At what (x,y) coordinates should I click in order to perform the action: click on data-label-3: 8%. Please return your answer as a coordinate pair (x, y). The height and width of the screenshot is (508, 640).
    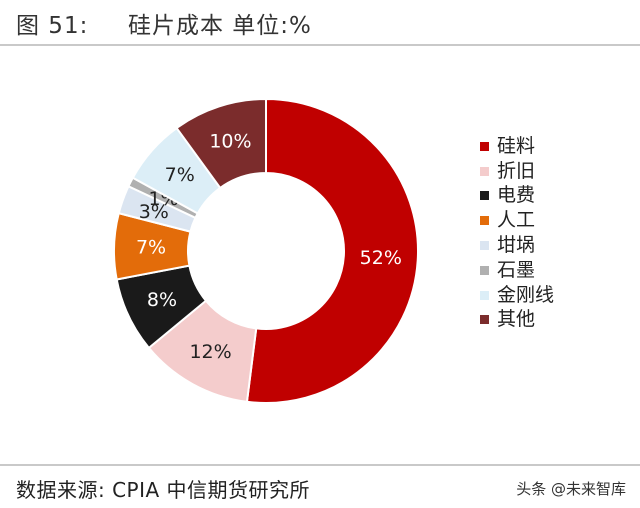
    Looking at the image, I should click on (162, 300).